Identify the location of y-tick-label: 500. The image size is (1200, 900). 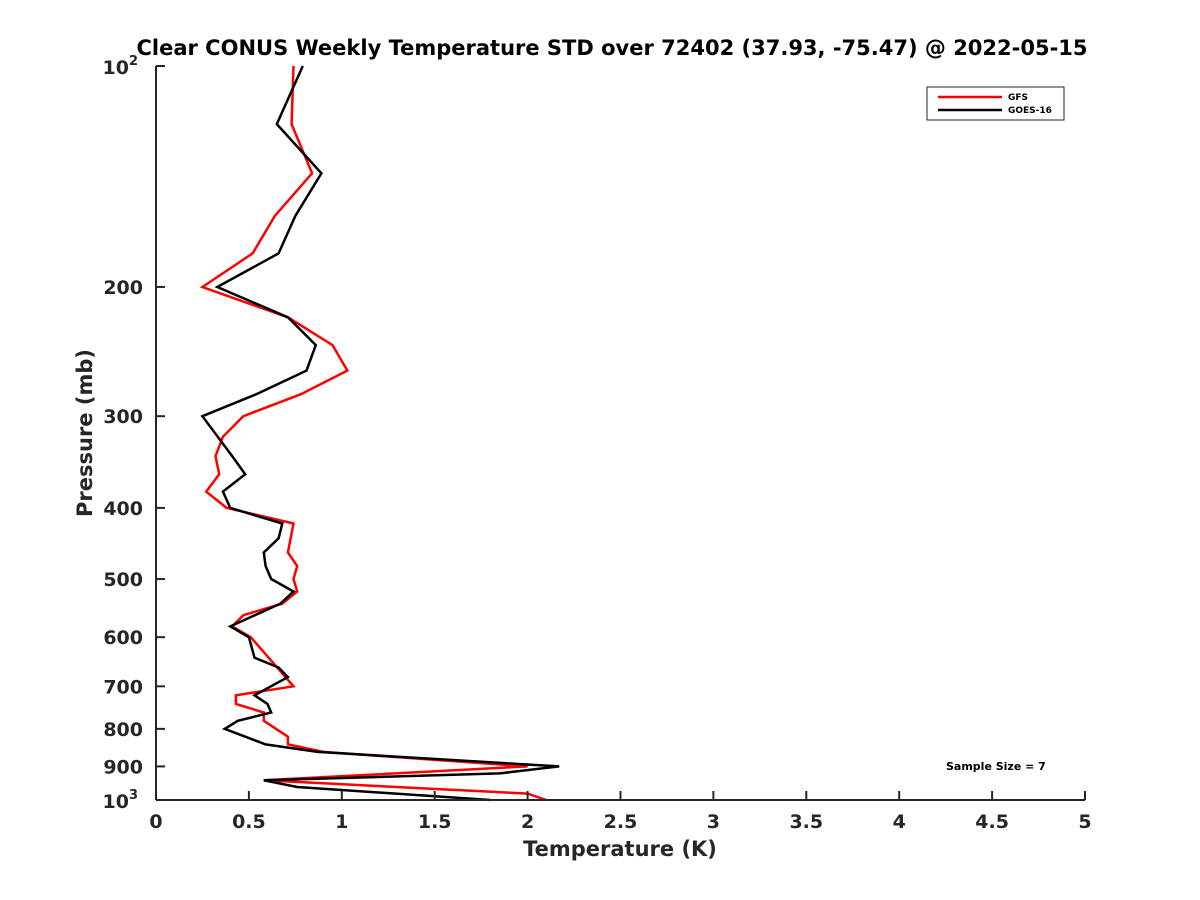
(123, 580).